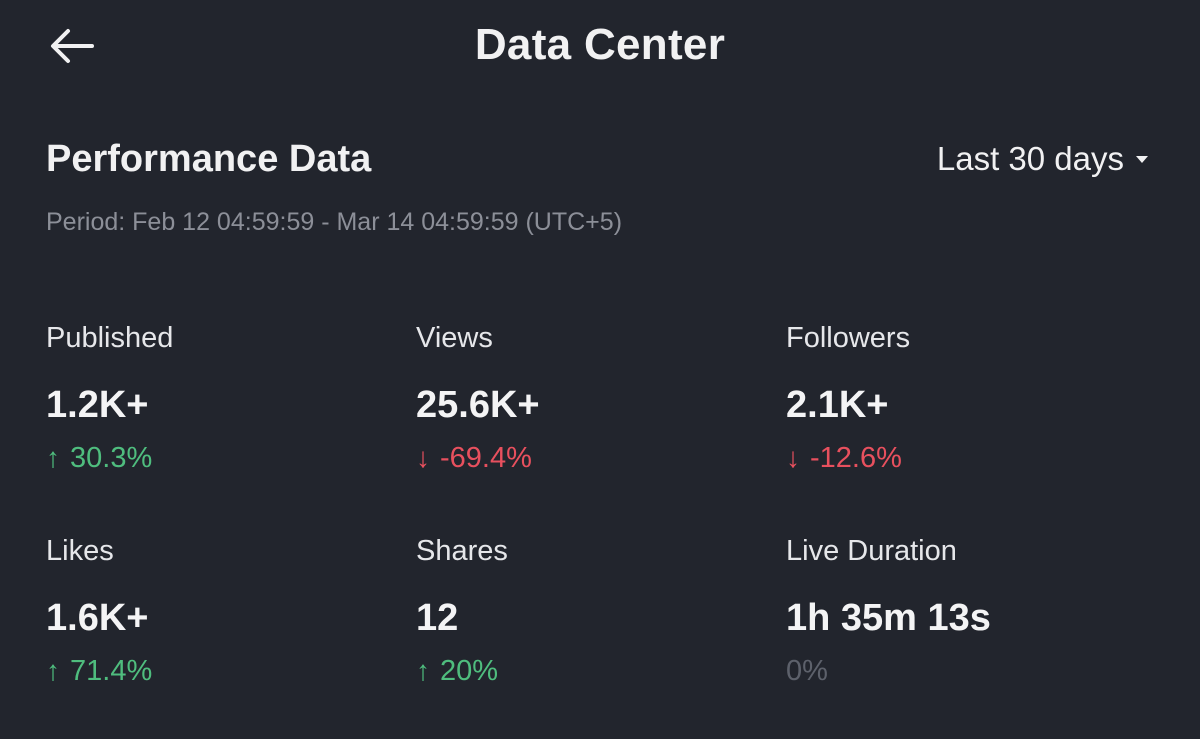 This screenshot has width=1200, height=739. I want to click on metric-change: ↓ -12.6%, so click(956, 458).